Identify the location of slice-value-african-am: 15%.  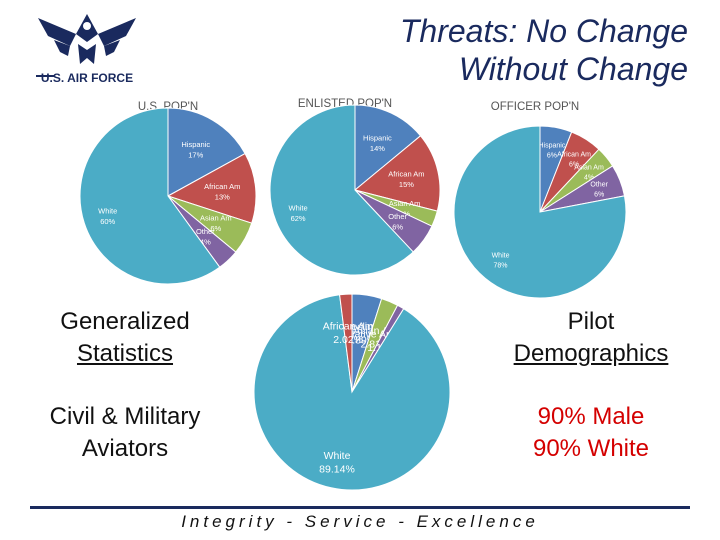
(406, 184).